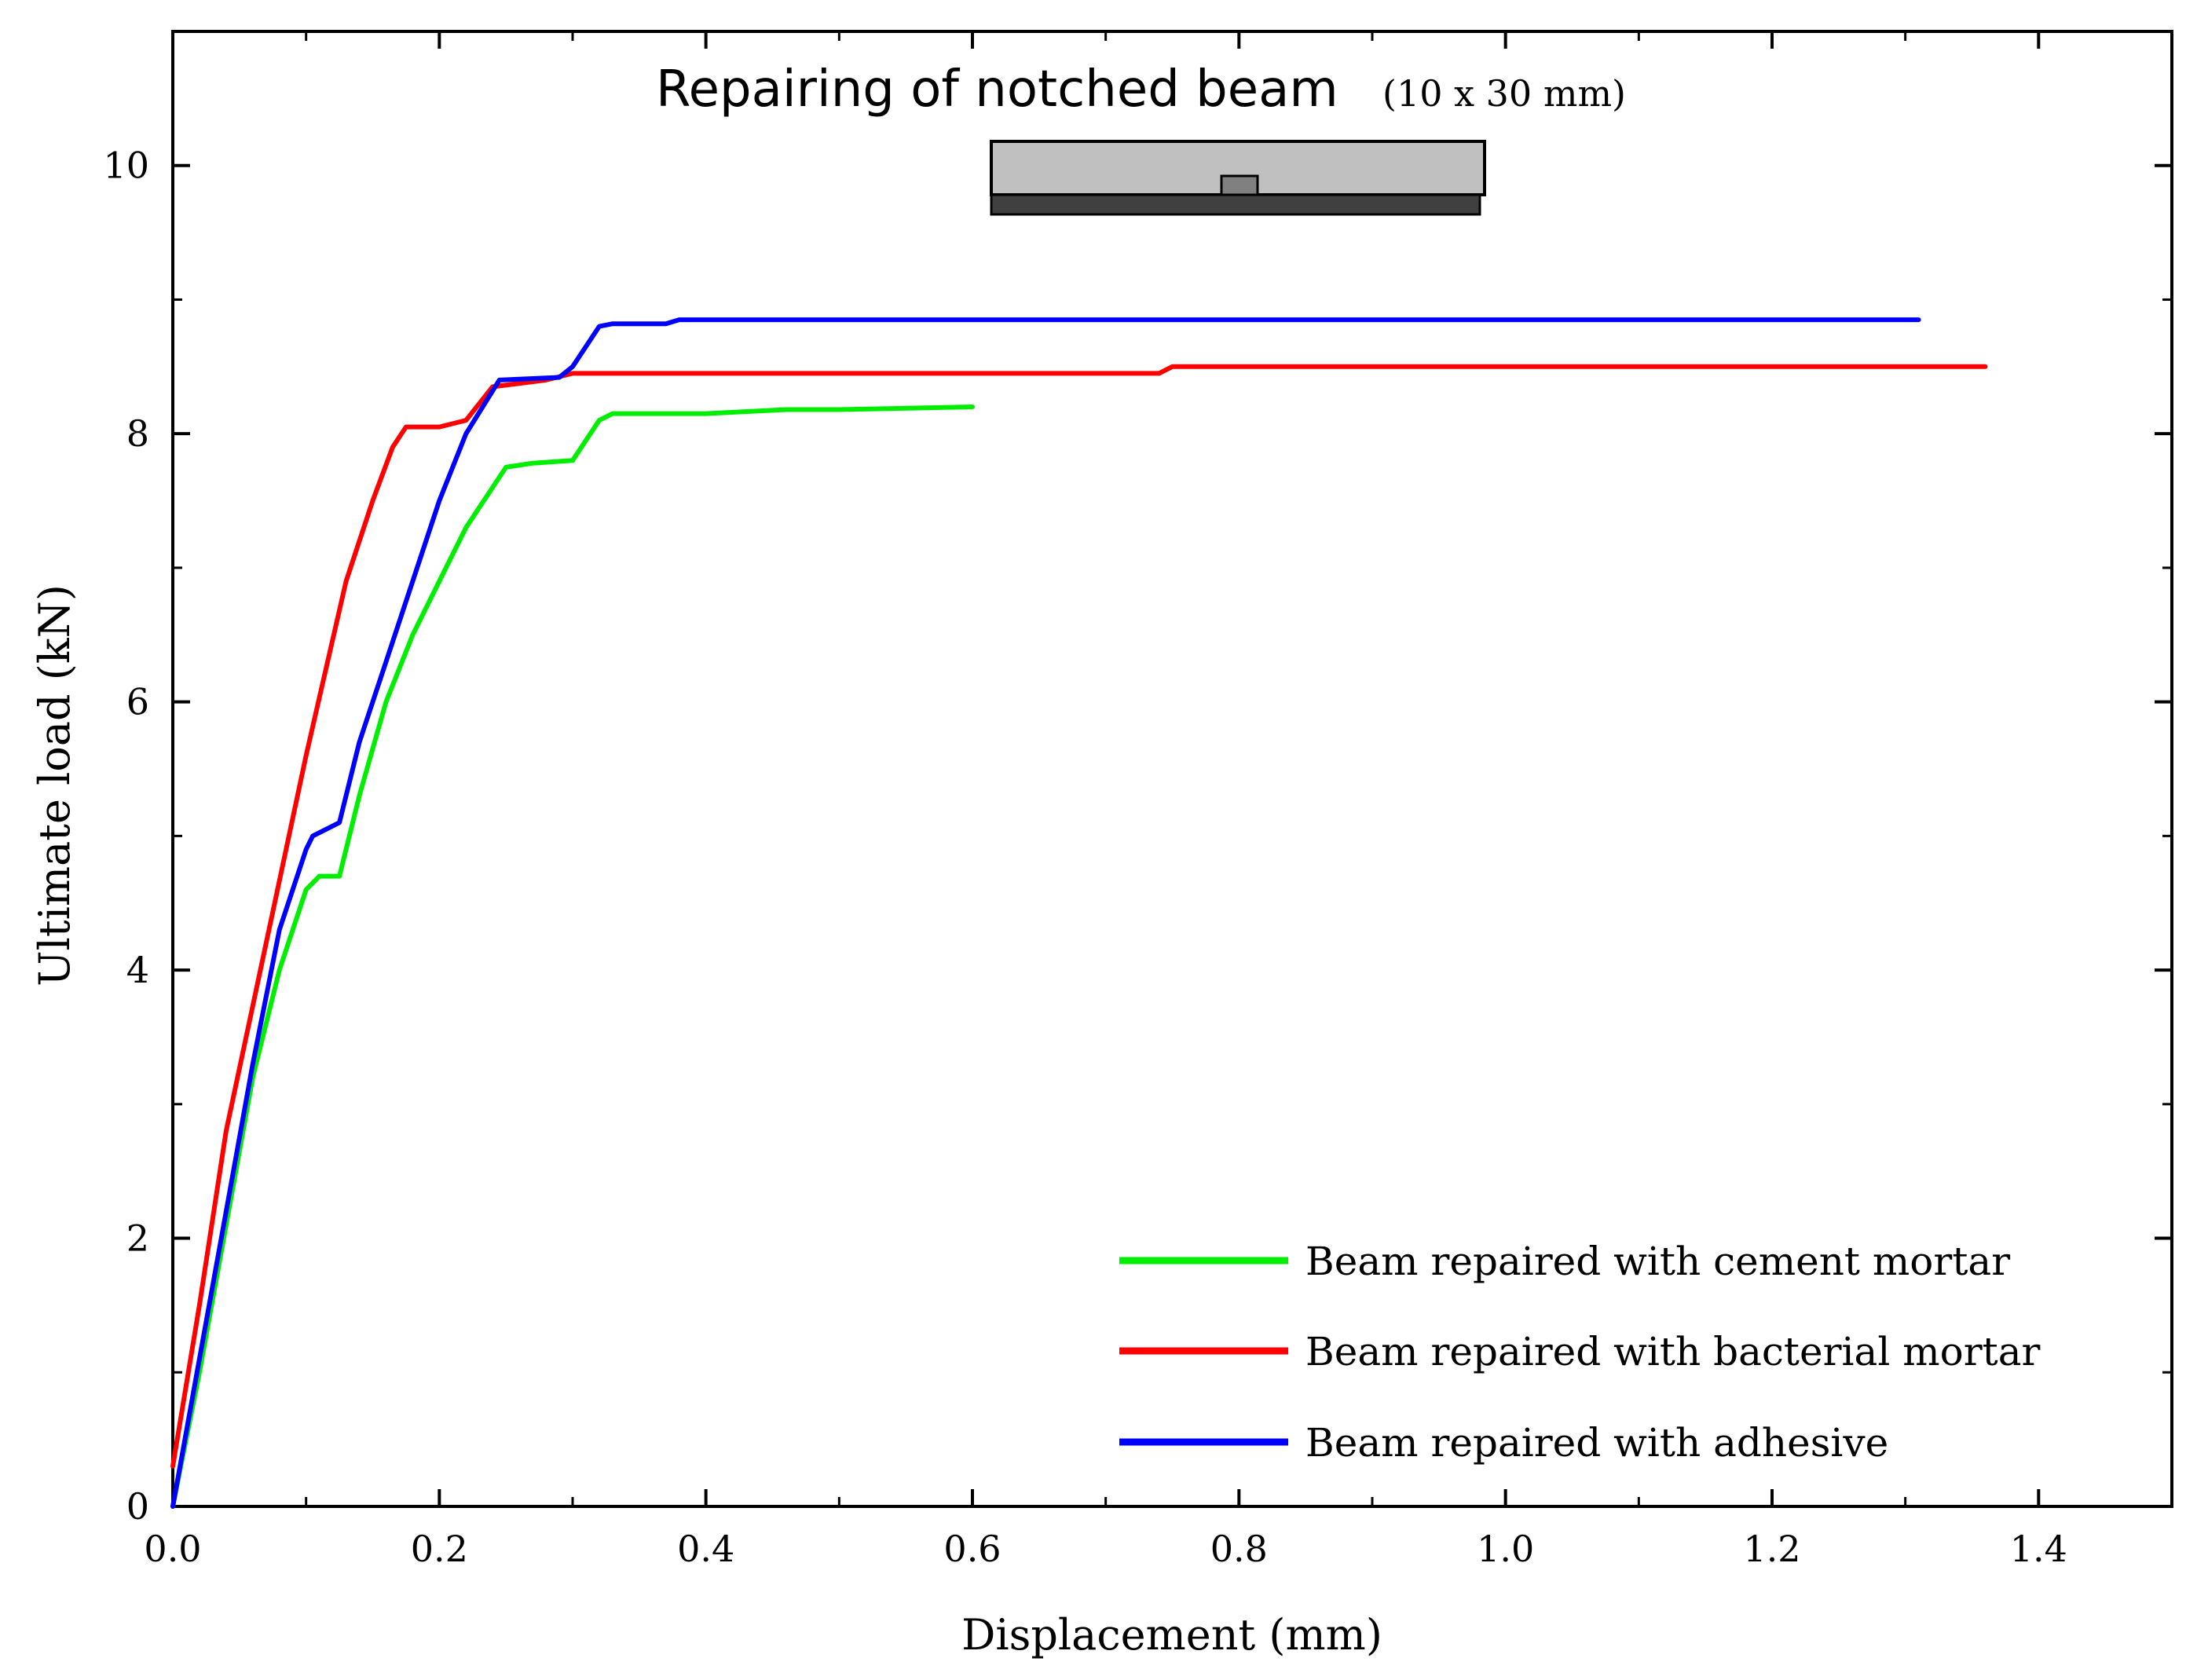 This screenshot has width=2197, height=1680. What do you see at coordinates (54, 785) in the screenshot?
I see `y-axis-title: Ultimate load (kN)` at bounding box center [54, 785].